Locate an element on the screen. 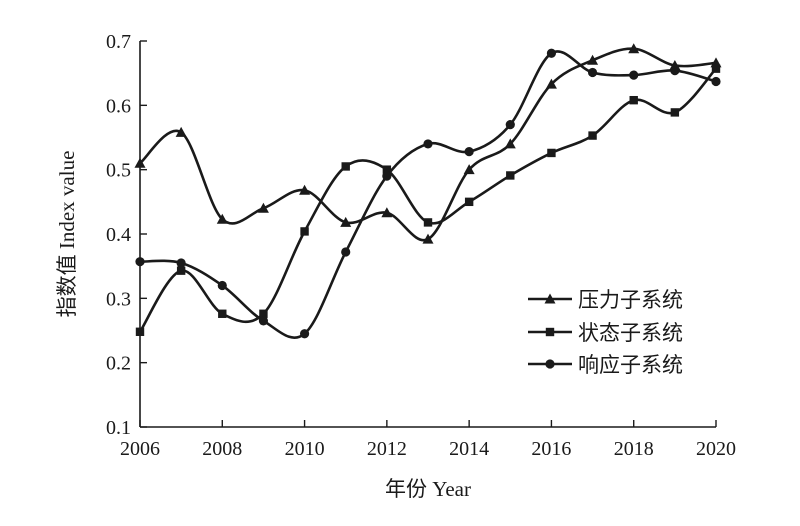 The height and width of the screenshot is (526, 800). y-tick-label: 0.1 is located at coordinates (118, 428).